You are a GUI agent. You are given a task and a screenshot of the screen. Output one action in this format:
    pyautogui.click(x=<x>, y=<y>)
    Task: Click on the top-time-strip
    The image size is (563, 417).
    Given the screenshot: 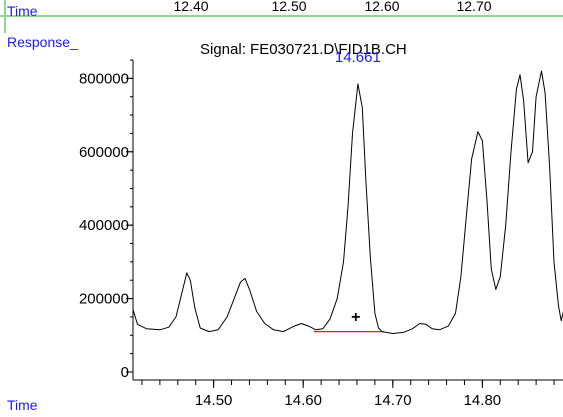 What is the action you would take?
    pyautogui.click(x=281, y=16)
    